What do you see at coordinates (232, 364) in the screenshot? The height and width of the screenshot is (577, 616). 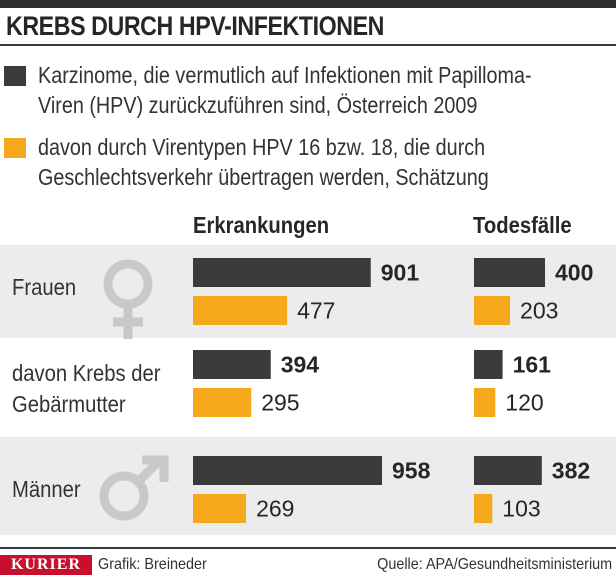 I see `bar-erkrankungen-gebaermutter-total` at bounding box center [232, 364].